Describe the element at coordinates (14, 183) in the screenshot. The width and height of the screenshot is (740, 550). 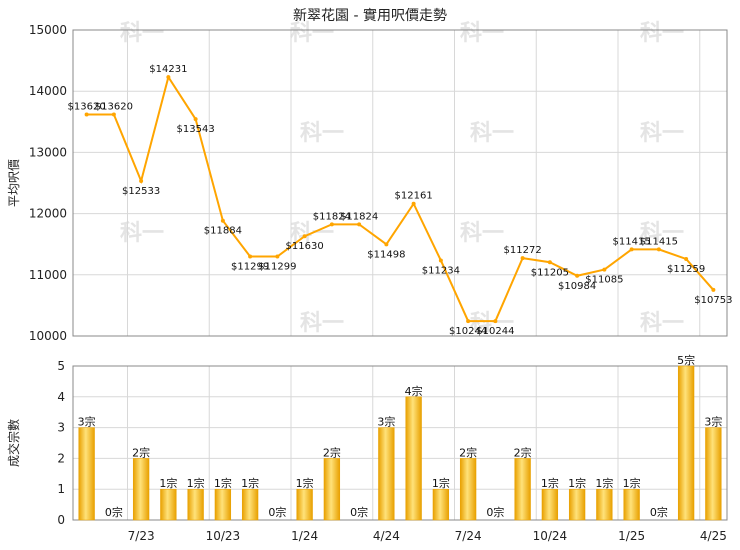
I see `y-axis-label: 平均呎價` at that location.